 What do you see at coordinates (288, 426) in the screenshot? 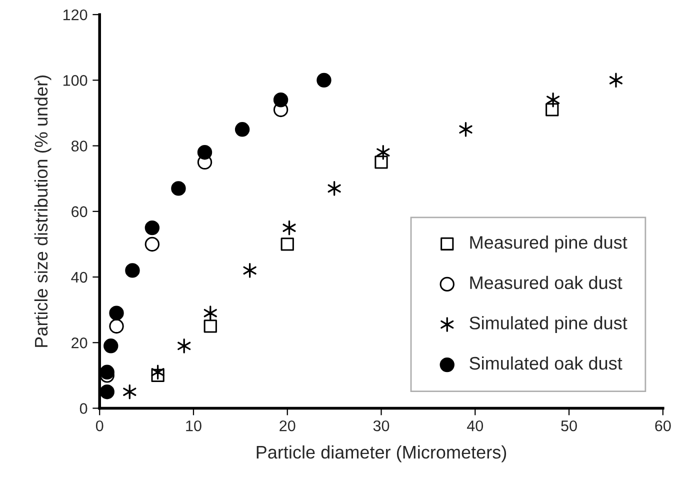
I see `x-tick-label: 20` at bounding box center [288, 426].